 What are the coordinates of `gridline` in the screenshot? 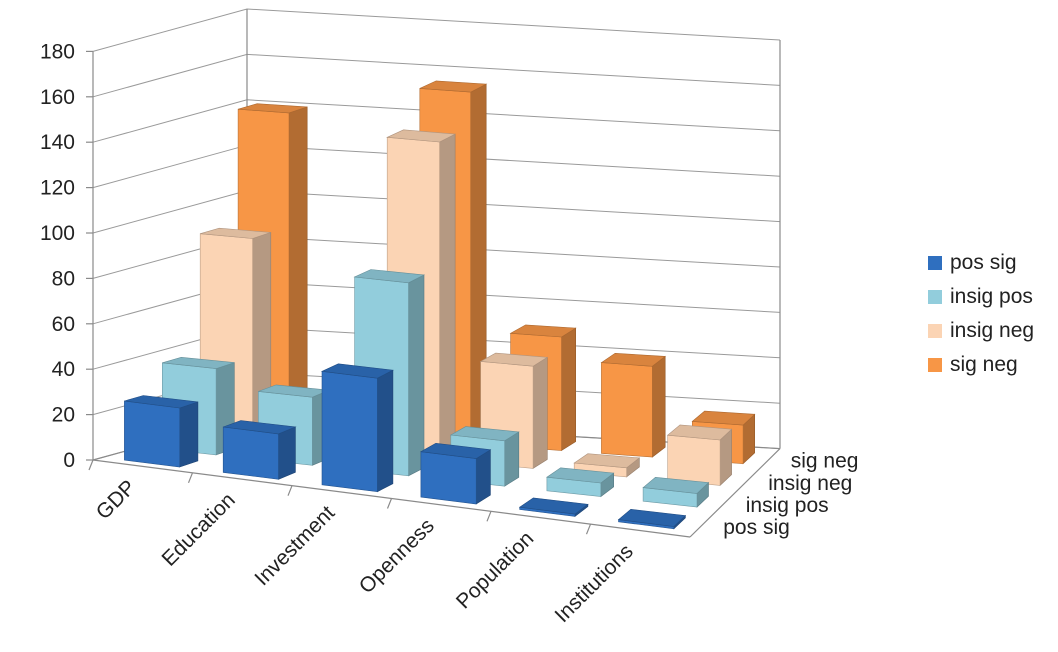 It's located at (436, 30).